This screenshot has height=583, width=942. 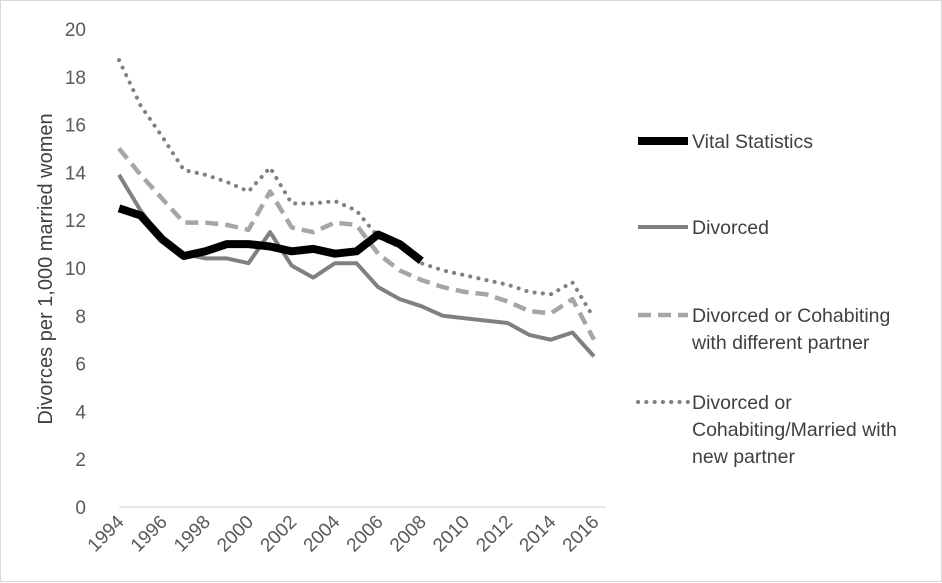 What do you see at coordinates (794, 430) in the screenshot?
I see `legend-label: Cohabiting/Married with` at bounding box center [794, 430].